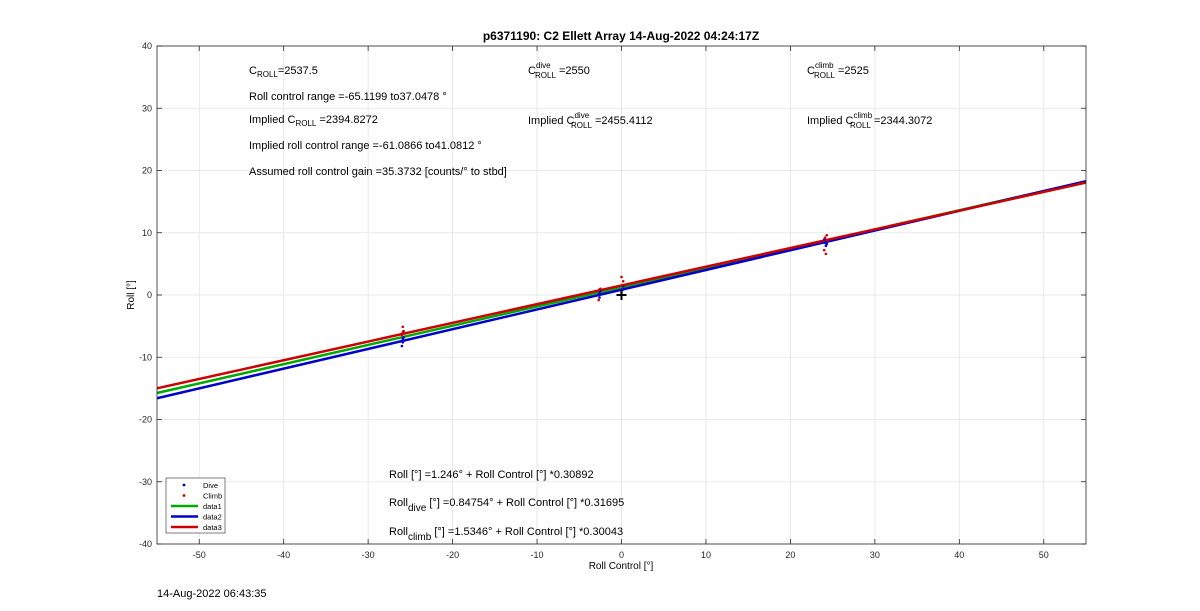  Describe the element at coordinates (184, 495) in the screenshot. I see `legend-marker-climb` at that location.